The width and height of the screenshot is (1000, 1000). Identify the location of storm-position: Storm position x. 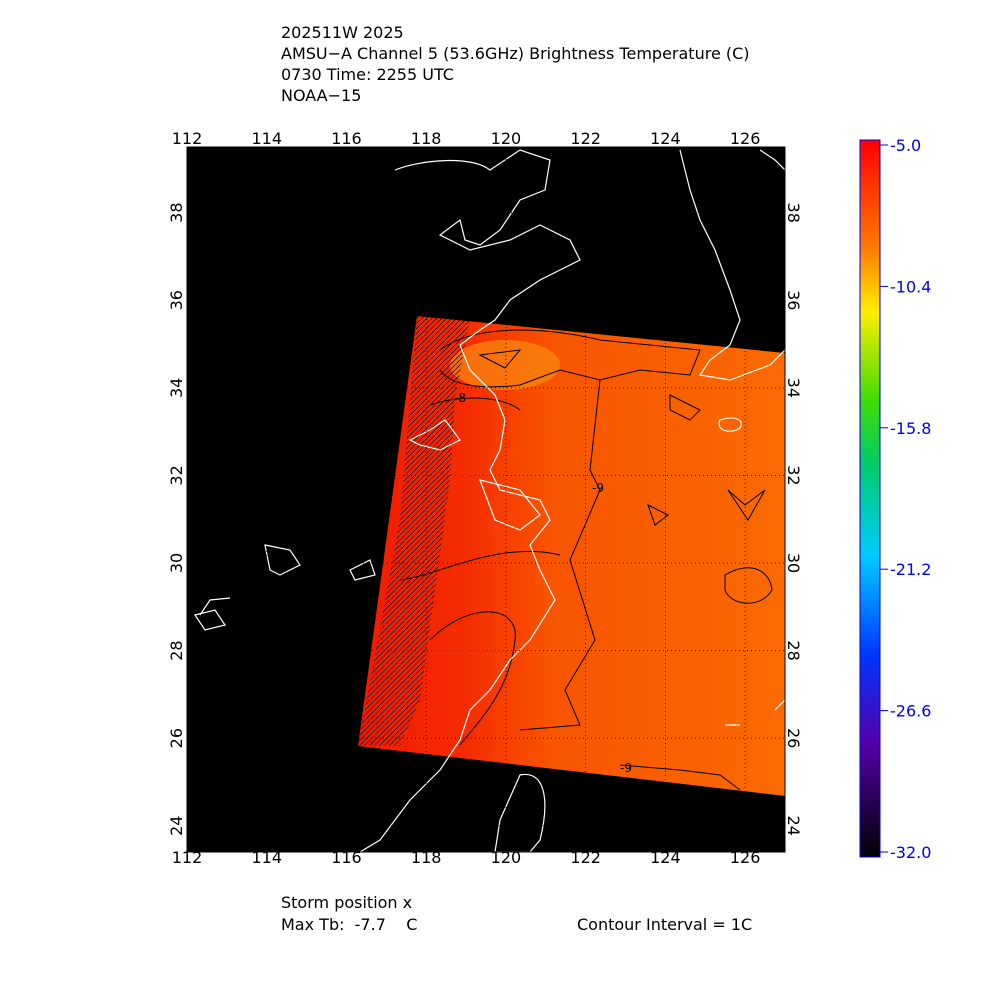
(346, 902).